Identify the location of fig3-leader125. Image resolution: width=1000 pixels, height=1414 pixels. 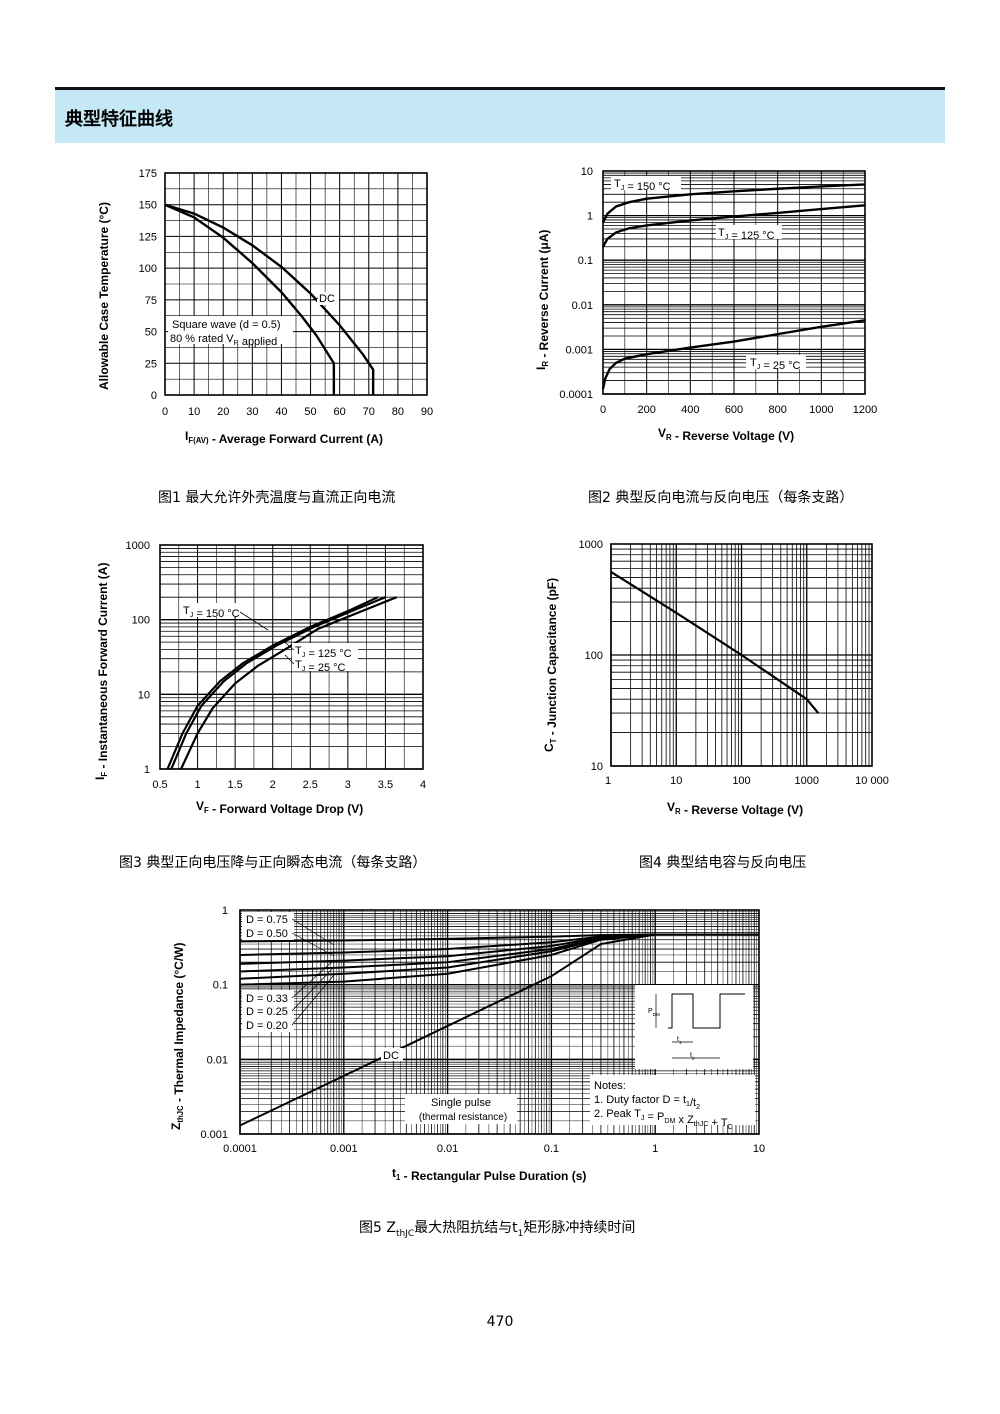
(288, 645).